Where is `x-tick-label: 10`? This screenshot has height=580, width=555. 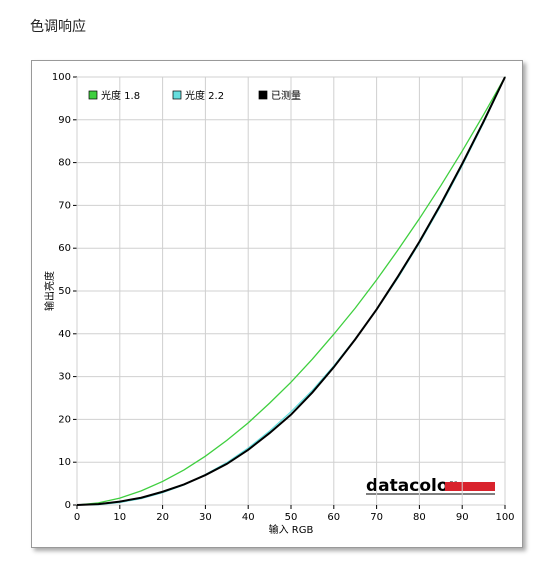
x-tick-label: 10 is located at coordinates (119, 517).